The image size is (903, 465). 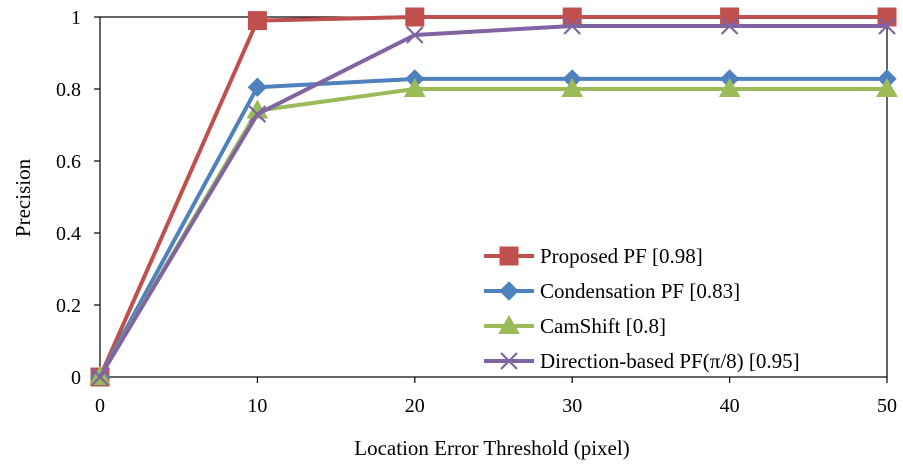 What do you see at coordinates (640, 291) in the screenshot?
I see `legend-label: Condensation PF [0.83]` at bounding box center [640, 291].